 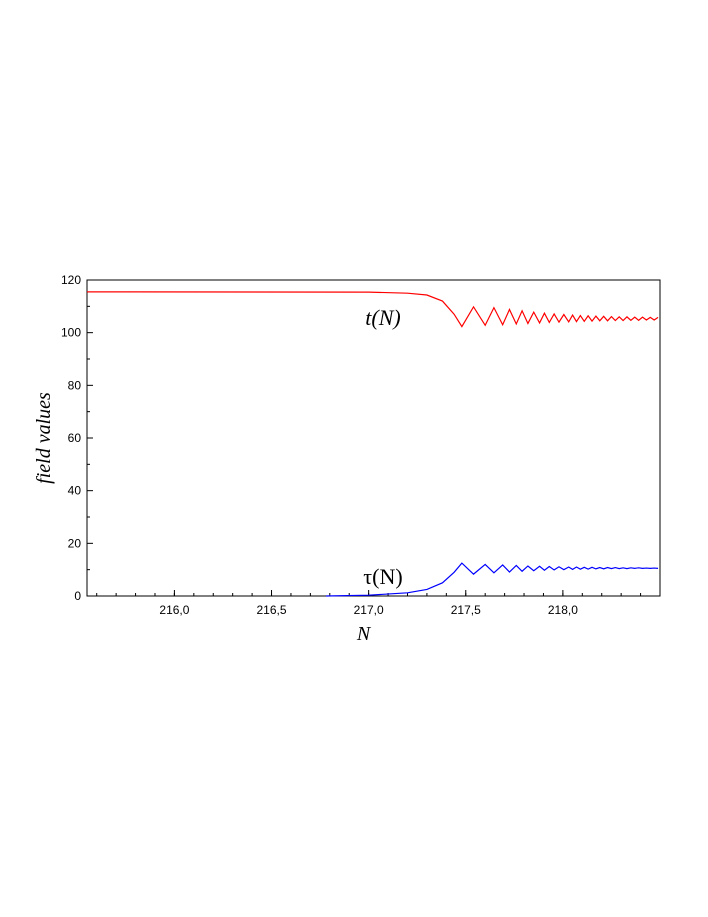 What do you see at coordinates (382, 576) in the screenshot?
I see `curve-label: τ(N)` at bounding box center [382, 576].